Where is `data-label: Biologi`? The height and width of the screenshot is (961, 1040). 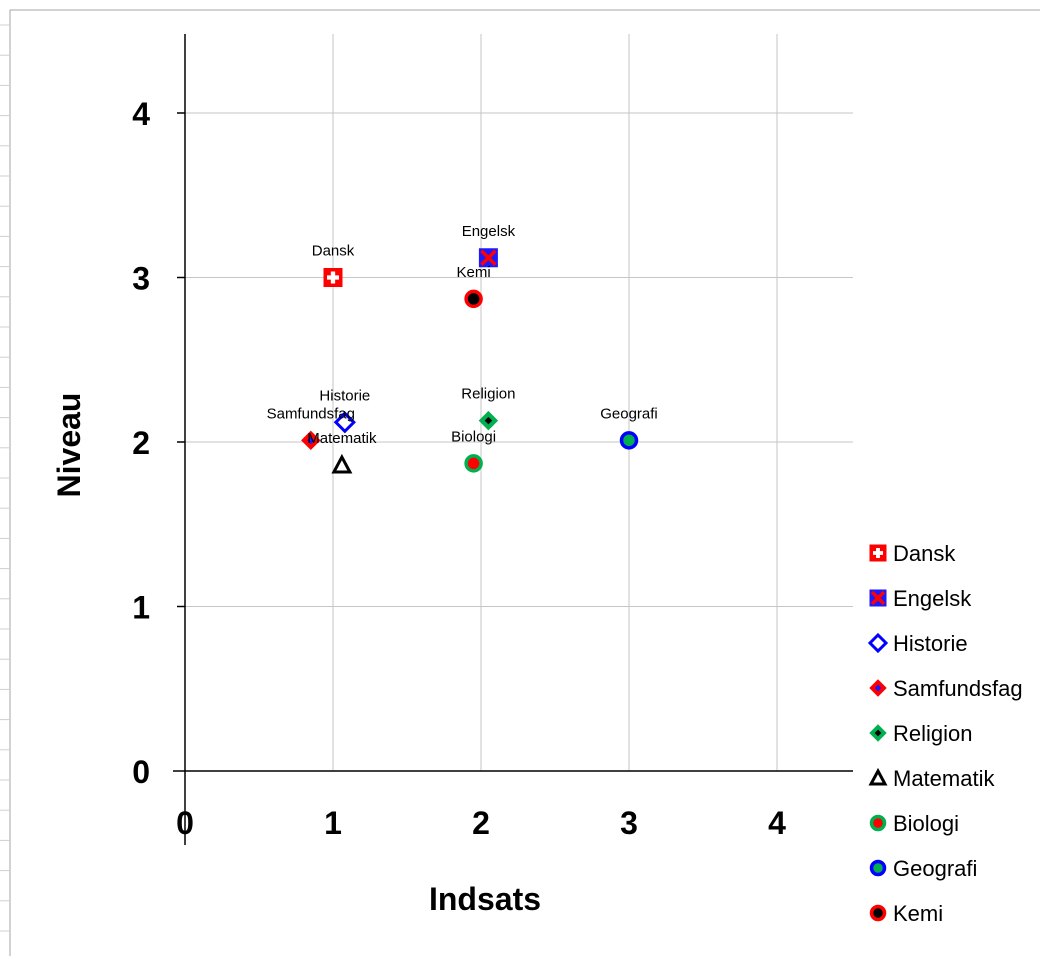
data-label: Biologi is located at coordinates (473, 436).